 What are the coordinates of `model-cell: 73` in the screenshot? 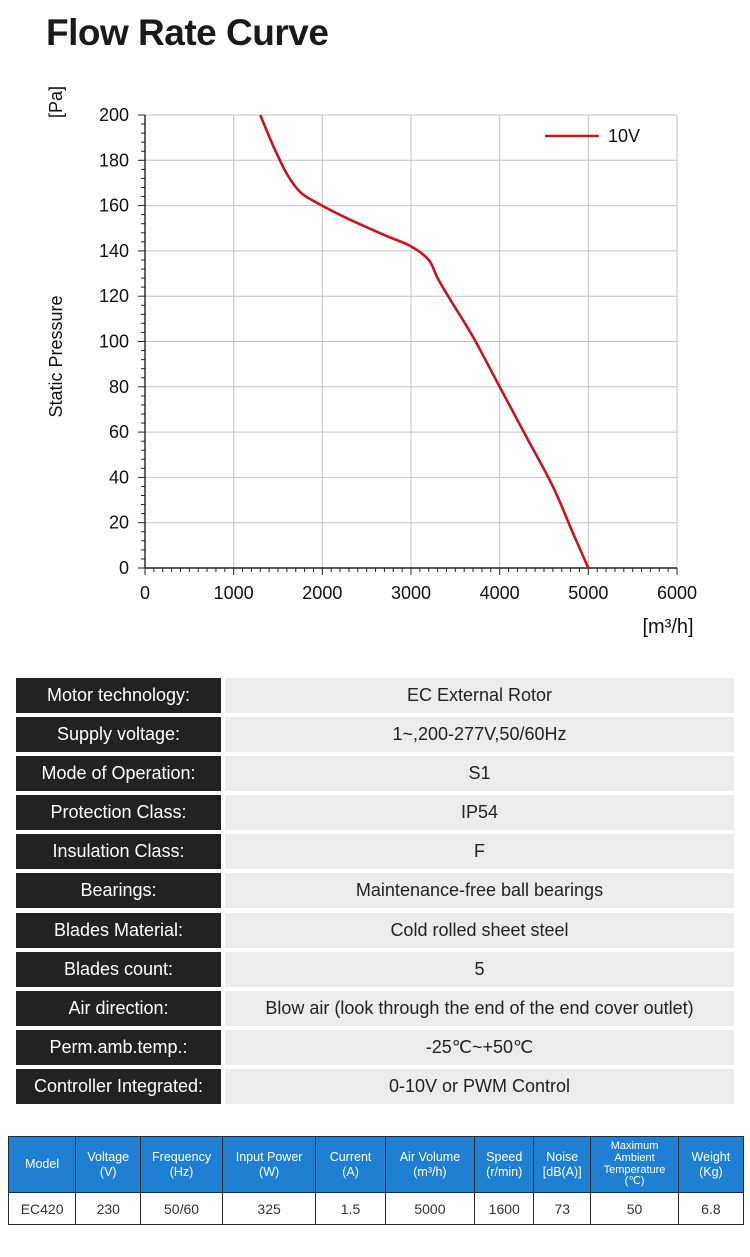 It's located at (562, 1208).